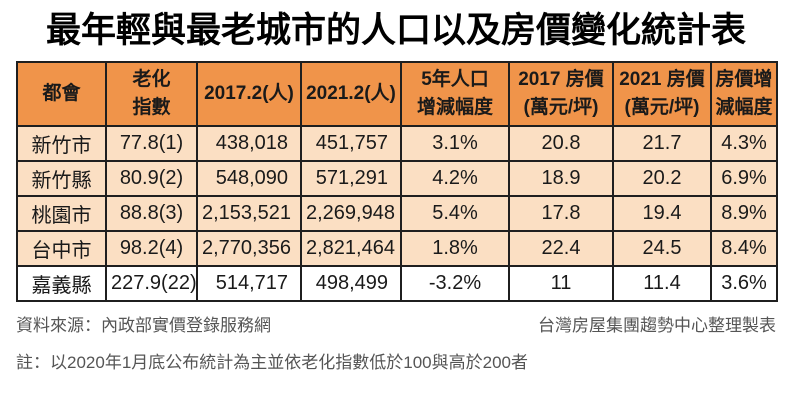  What do you see at coordinates (657, 325) in the screenshot?
I see `credit-text: 台灣房屋集團趨勢中心整理製表` at bounding box center [657, 325].